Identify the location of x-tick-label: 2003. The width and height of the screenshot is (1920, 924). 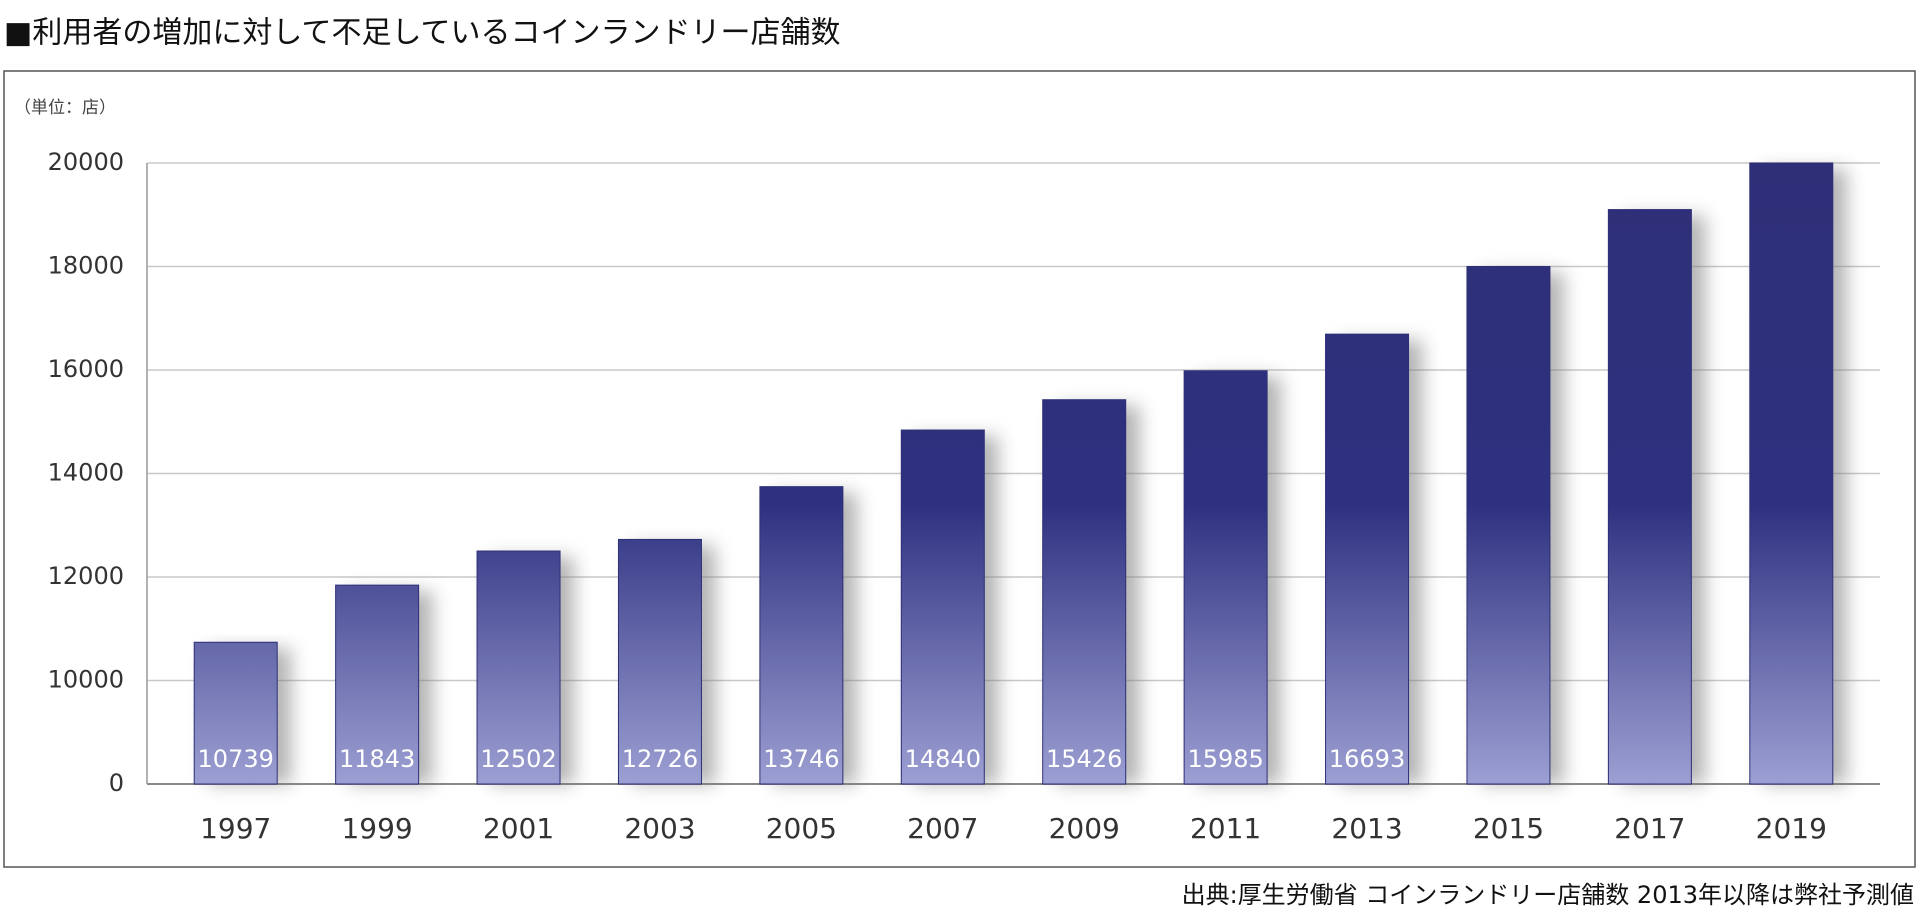
(659, 828).